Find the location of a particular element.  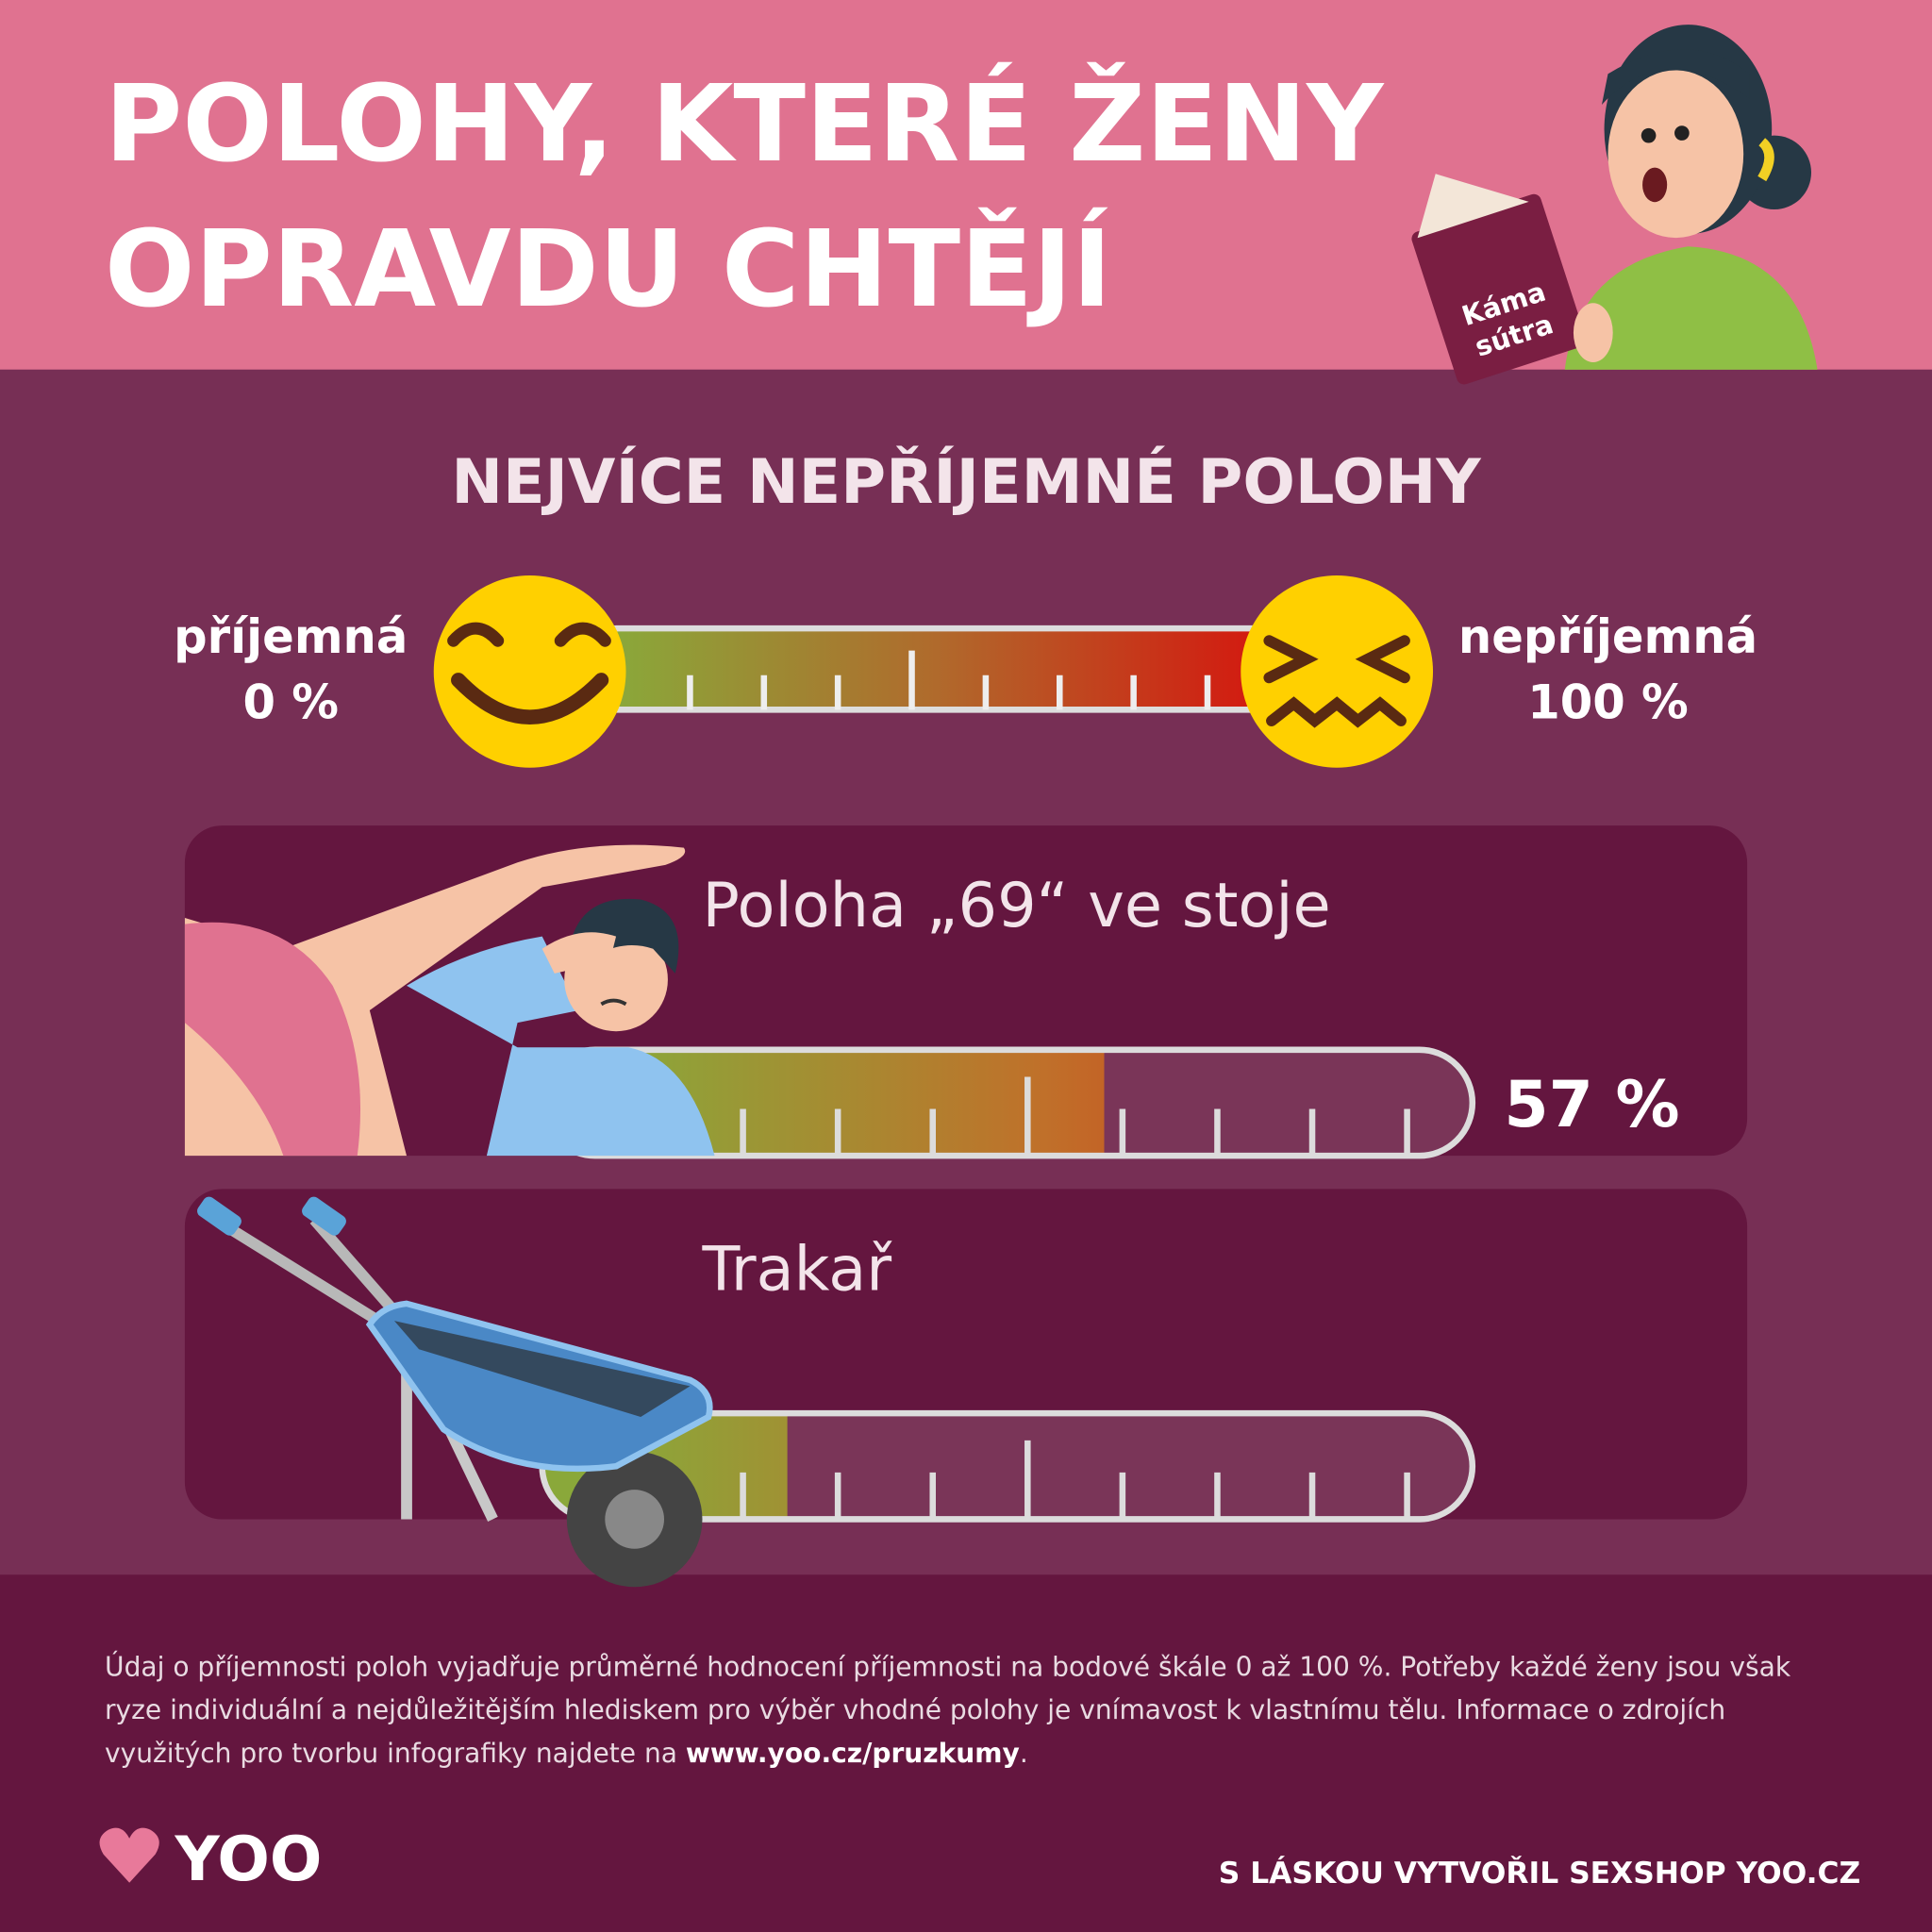

logo-heart is located at coordinates (129, 1855).